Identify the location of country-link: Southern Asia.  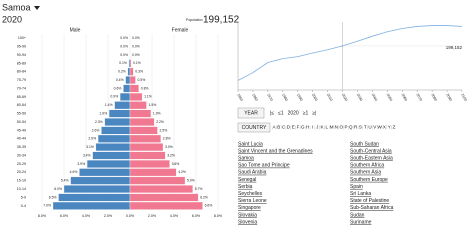
(365, 173).